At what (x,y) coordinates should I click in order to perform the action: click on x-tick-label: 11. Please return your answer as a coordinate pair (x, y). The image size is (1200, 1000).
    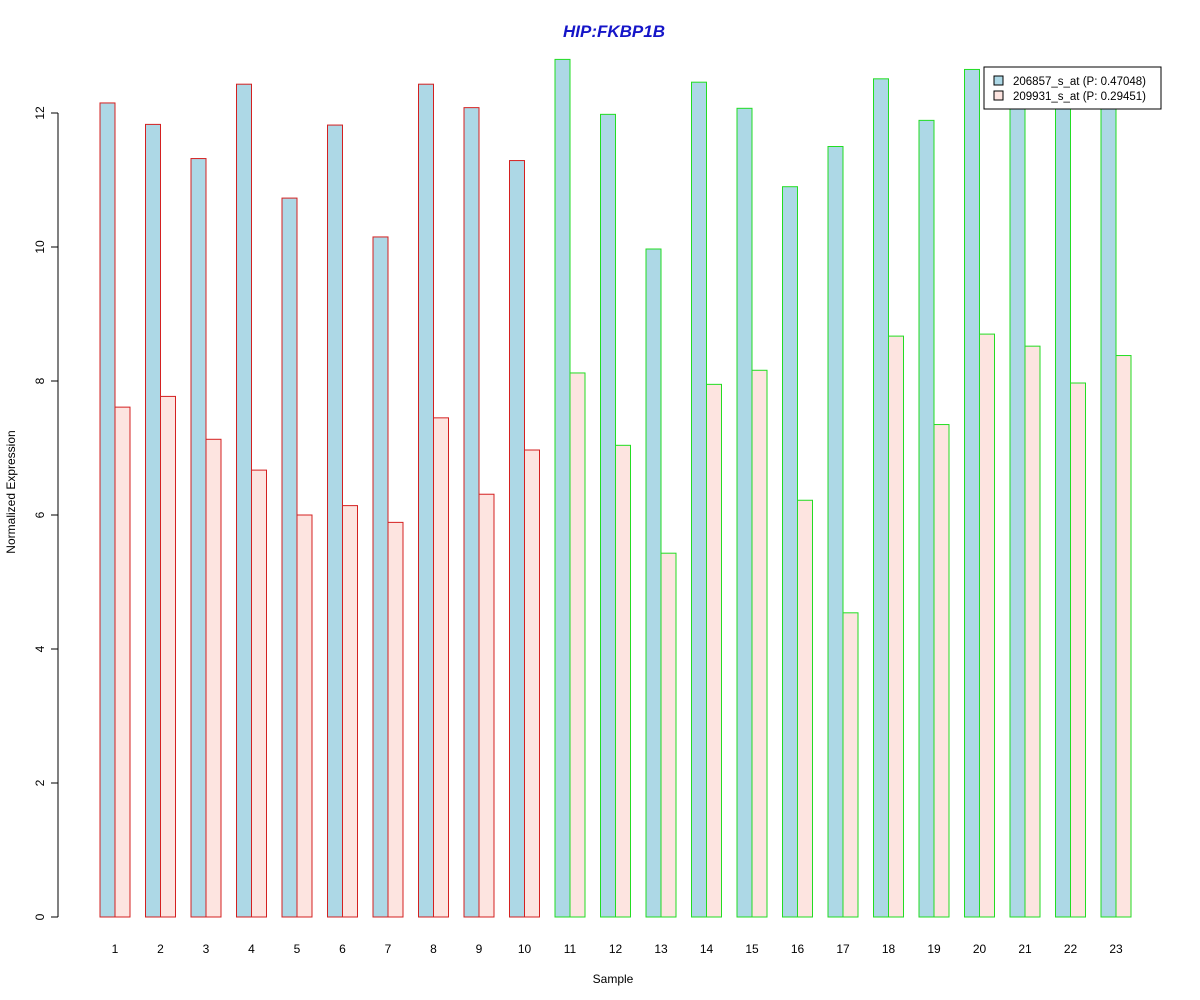
    Looking at the image, I should click on (570, 949).